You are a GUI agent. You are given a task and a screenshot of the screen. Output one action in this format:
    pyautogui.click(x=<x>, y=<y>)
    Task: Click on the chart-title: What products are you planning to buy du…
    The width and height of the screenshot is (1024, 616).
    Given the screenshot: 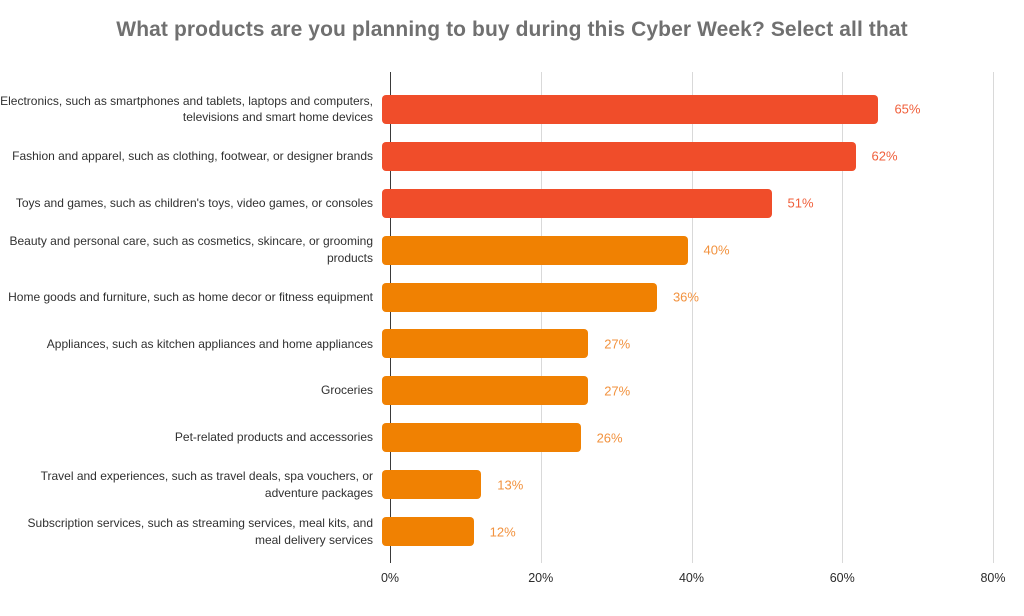 What is the action you would take?
    pyautogui.click(x=512, y=29)
    